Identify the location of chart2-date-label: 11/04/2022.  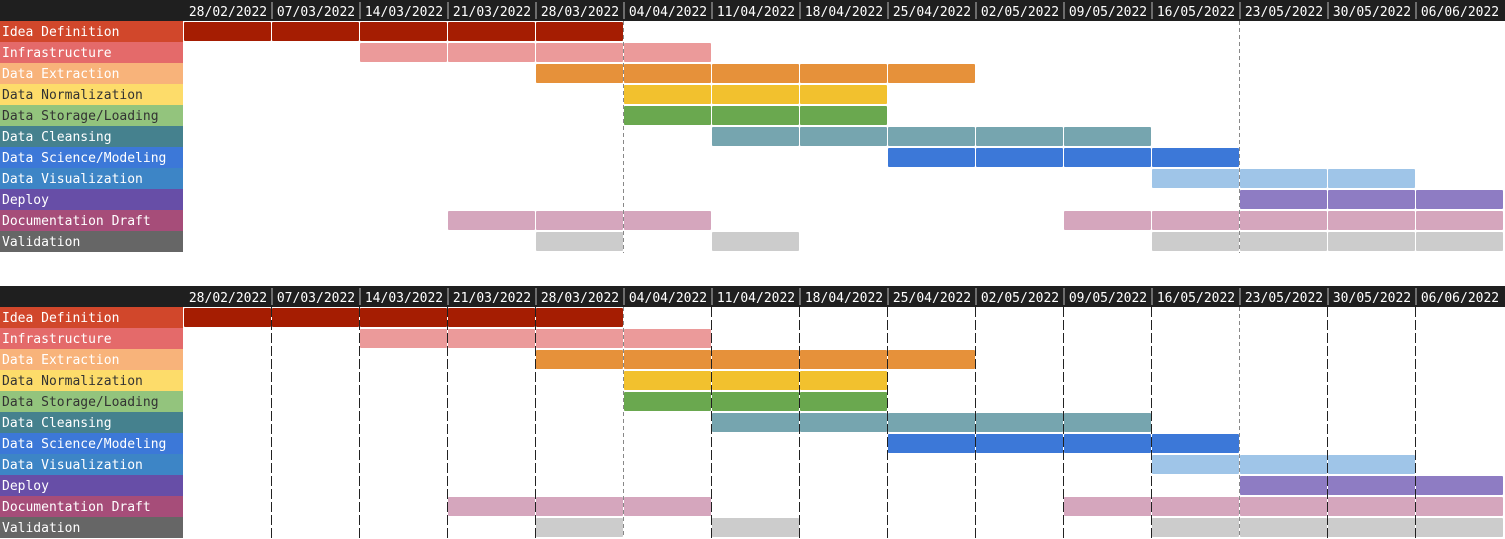
(756, 298).